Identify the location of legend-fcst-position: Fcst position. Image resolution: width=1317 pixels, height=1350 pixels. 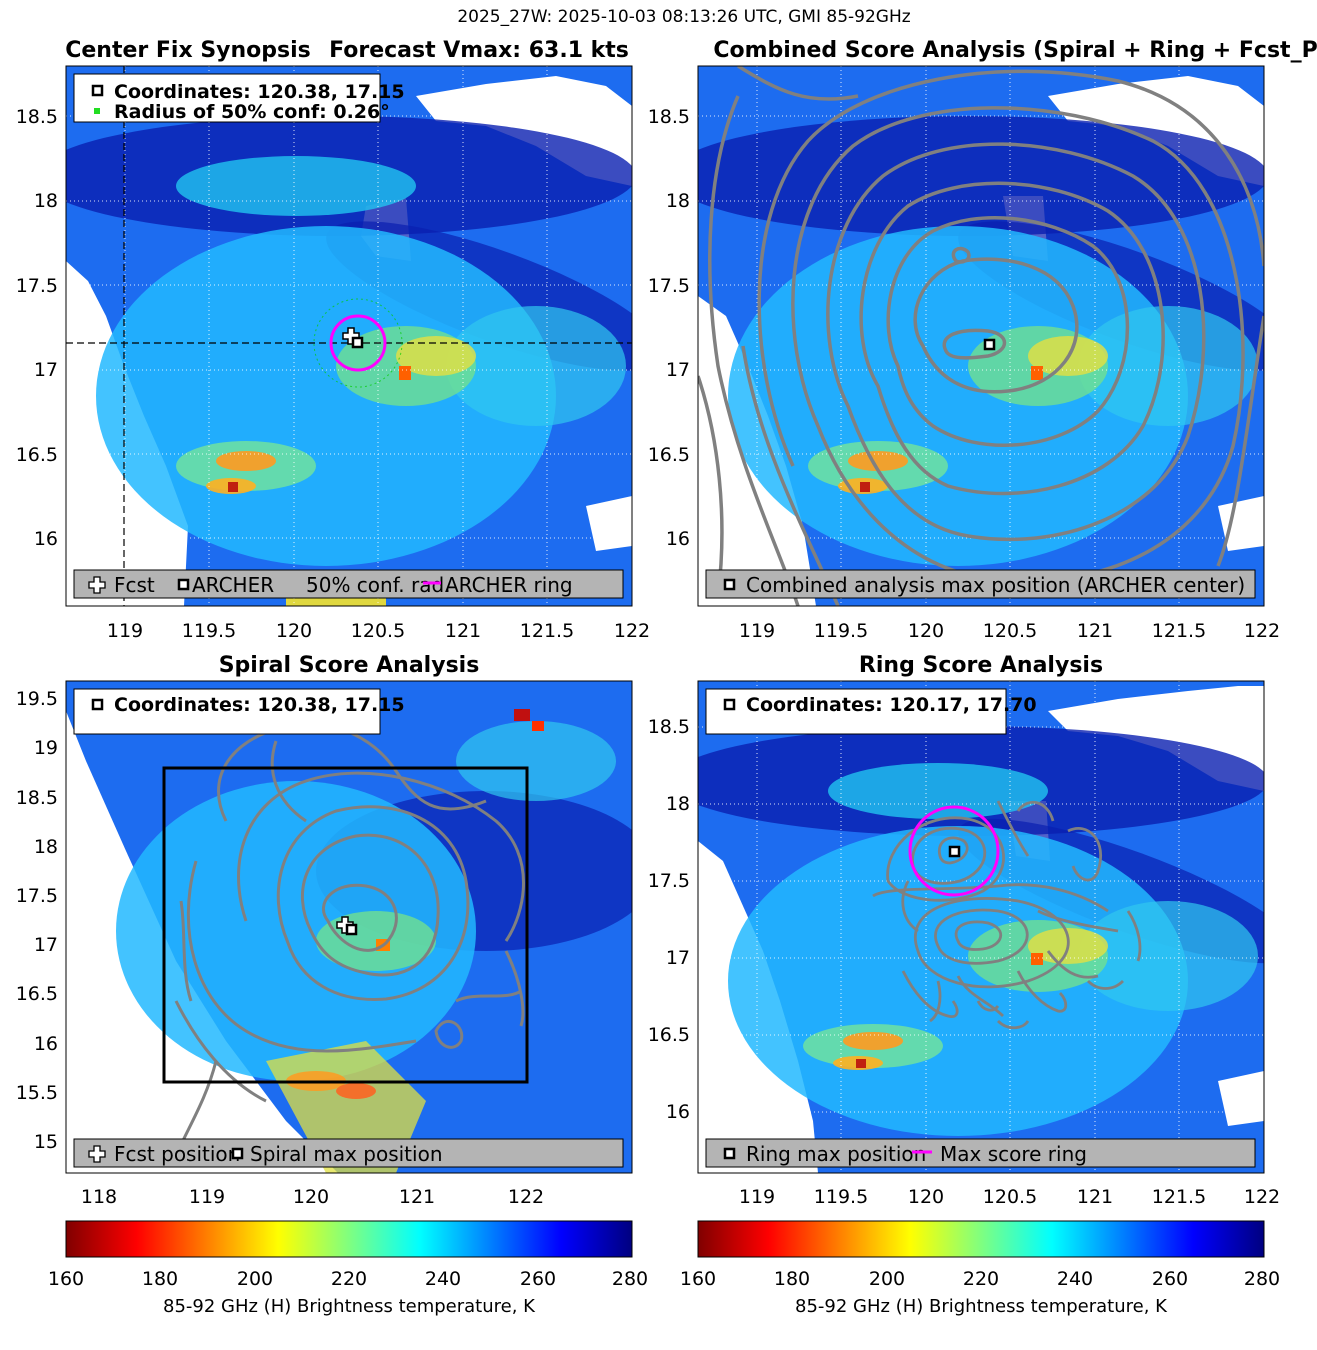
(177, 1154).